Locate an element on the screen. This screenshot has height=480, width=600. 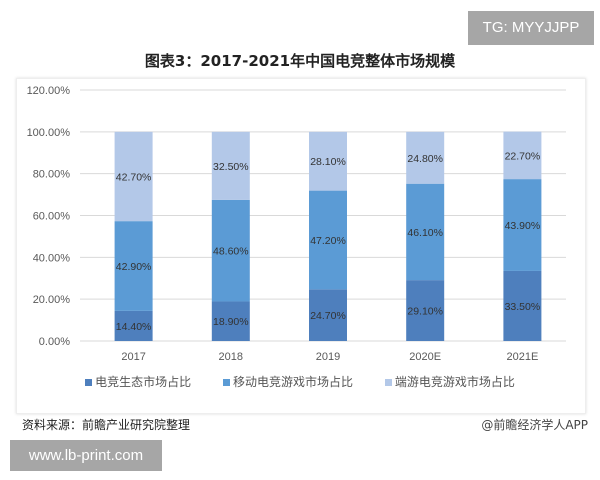
data-label: 24.80% is located at coordinates (425, 159).